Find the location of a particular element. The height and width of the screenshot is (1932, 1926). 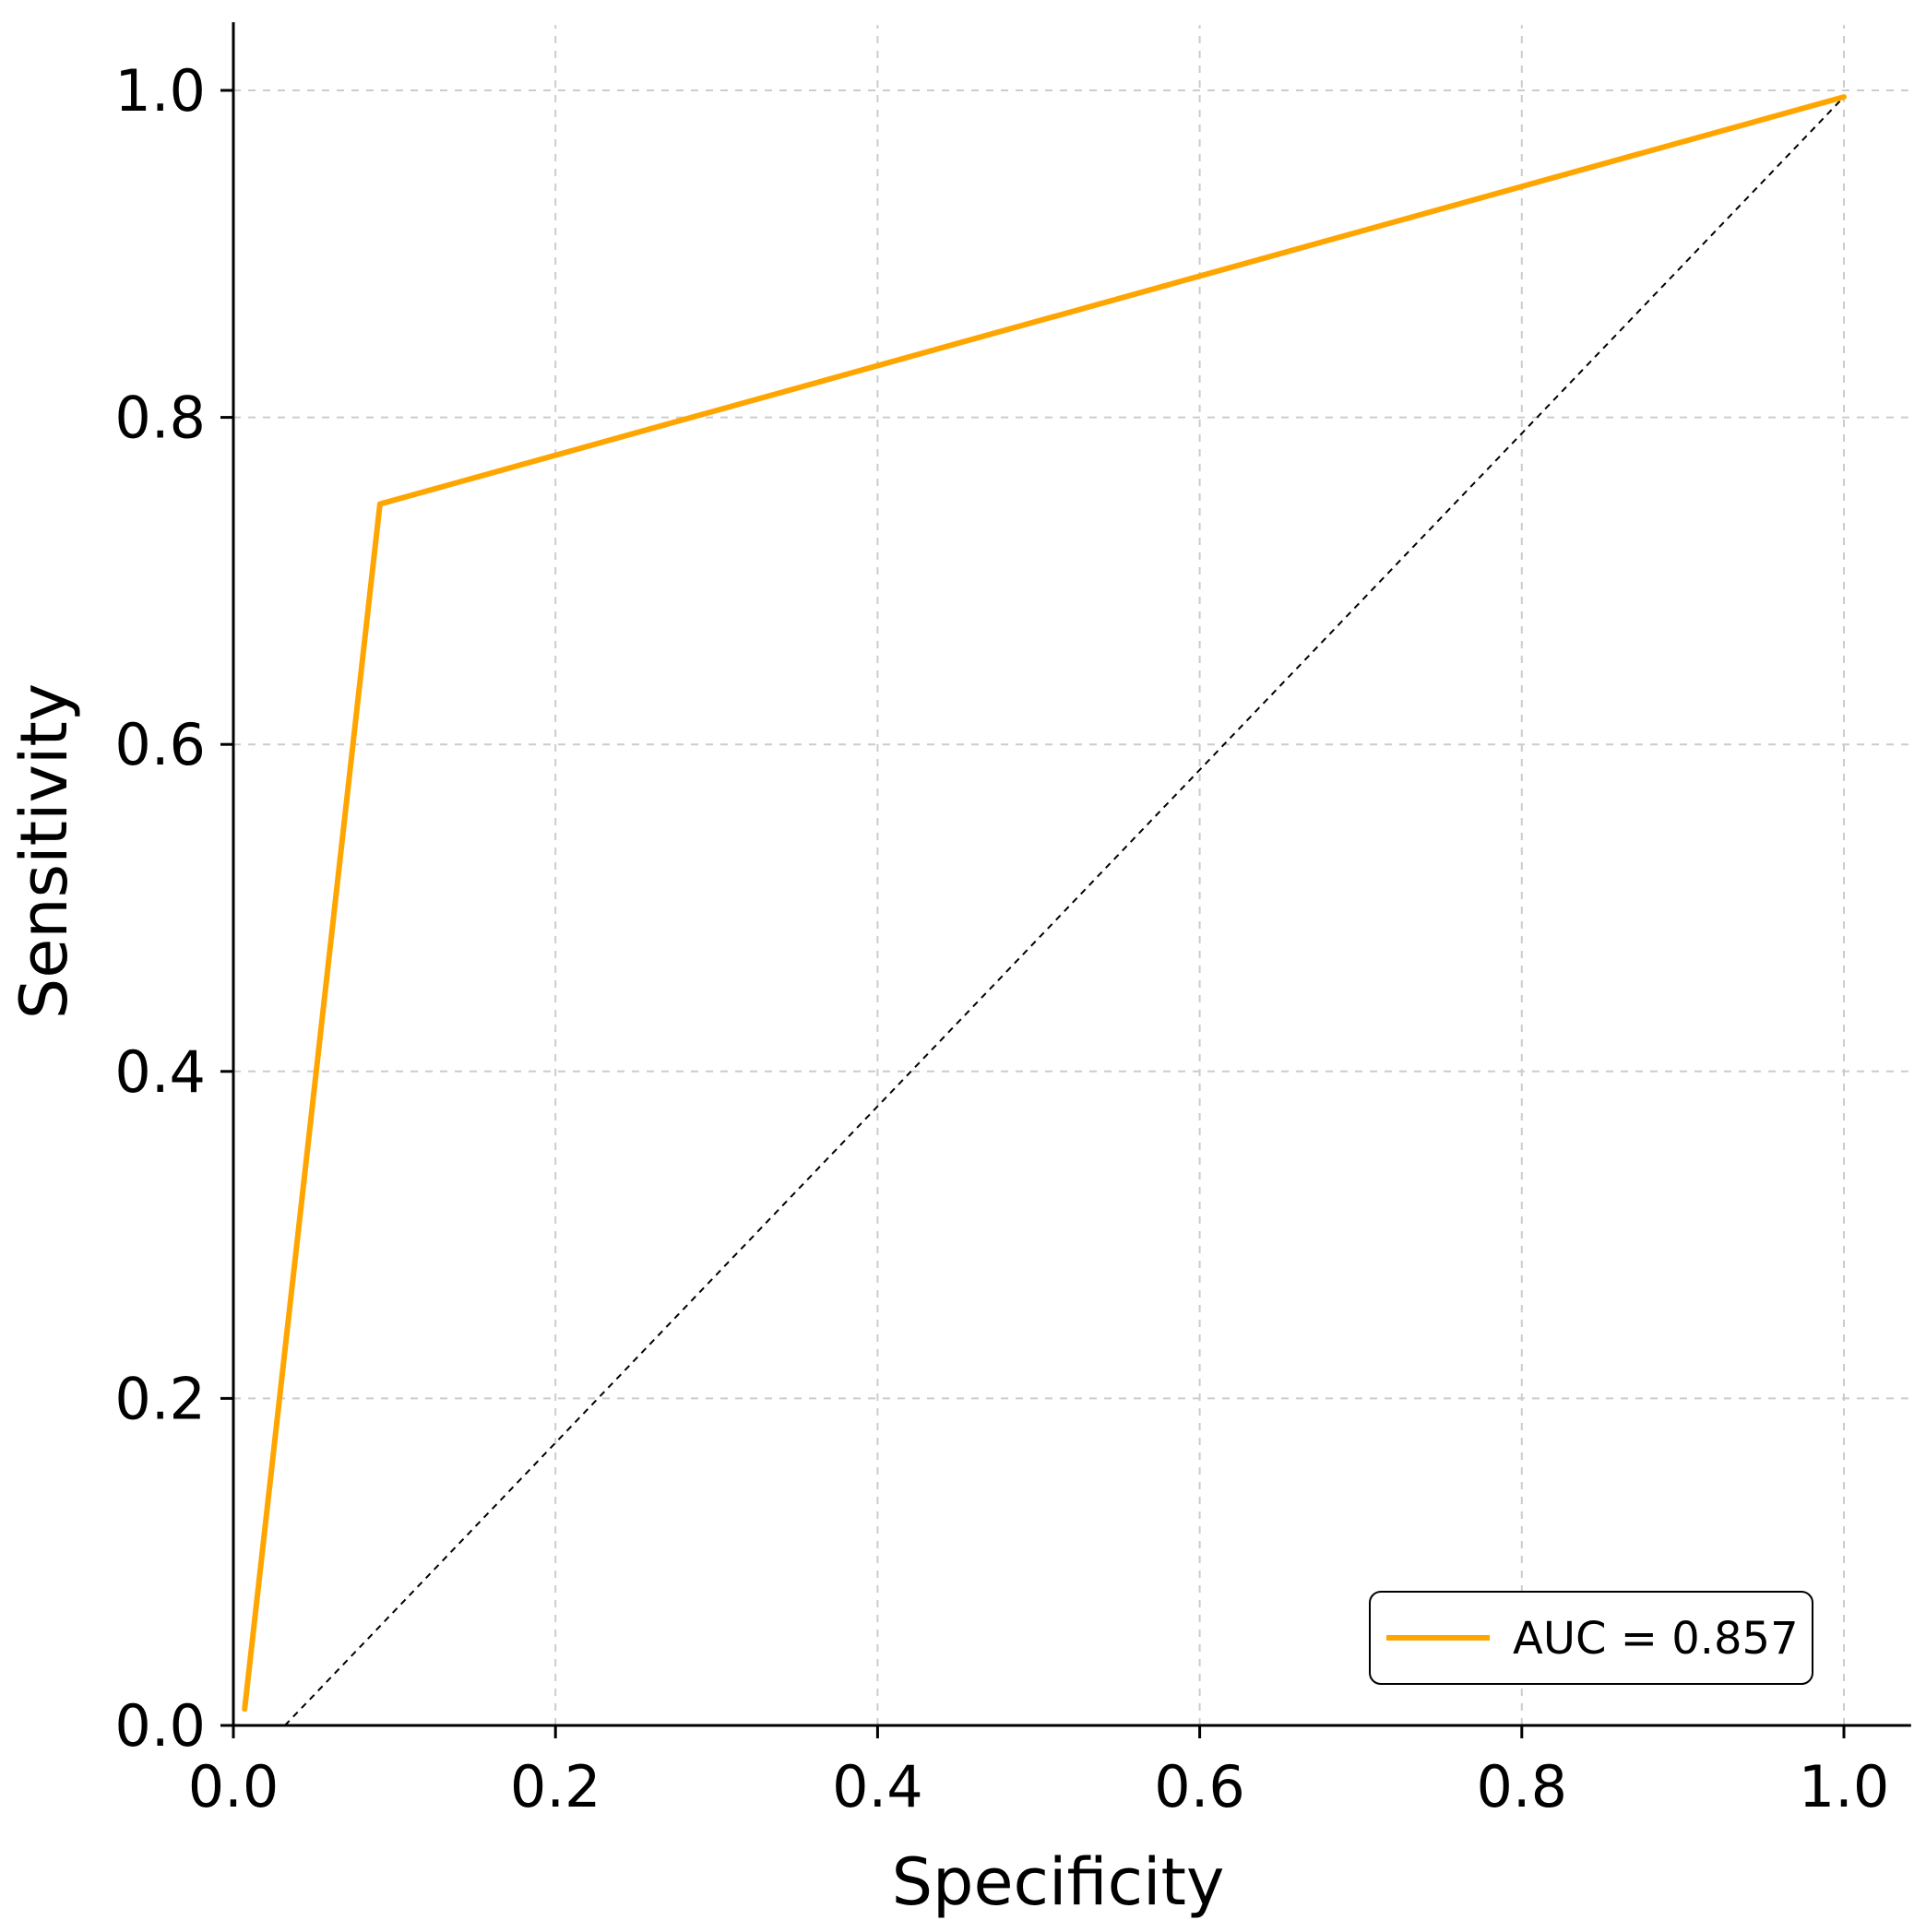

x-tick-label: 0.0 is located at coordinates (233, 1786).